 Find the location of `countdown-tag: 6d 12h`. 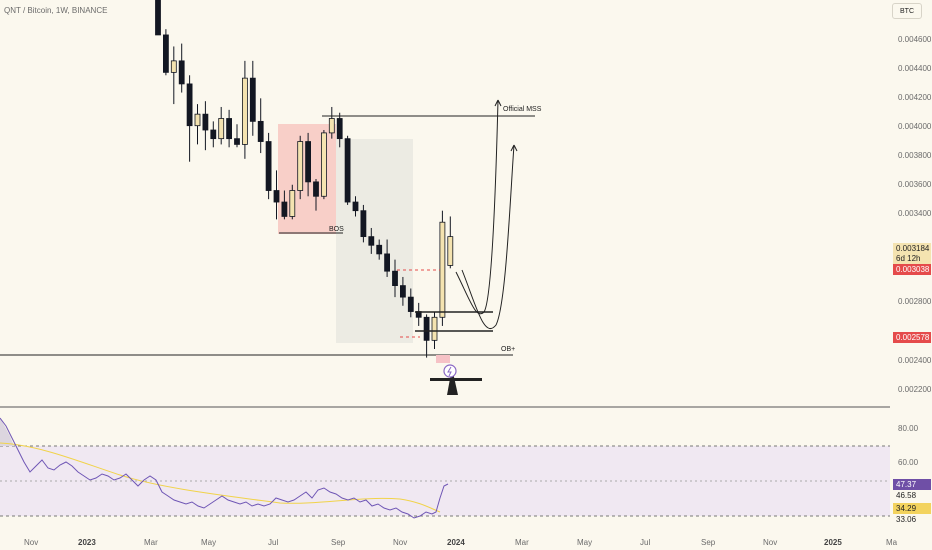

countdown-tag: 6d 12h is located at coordinates (912, 258).